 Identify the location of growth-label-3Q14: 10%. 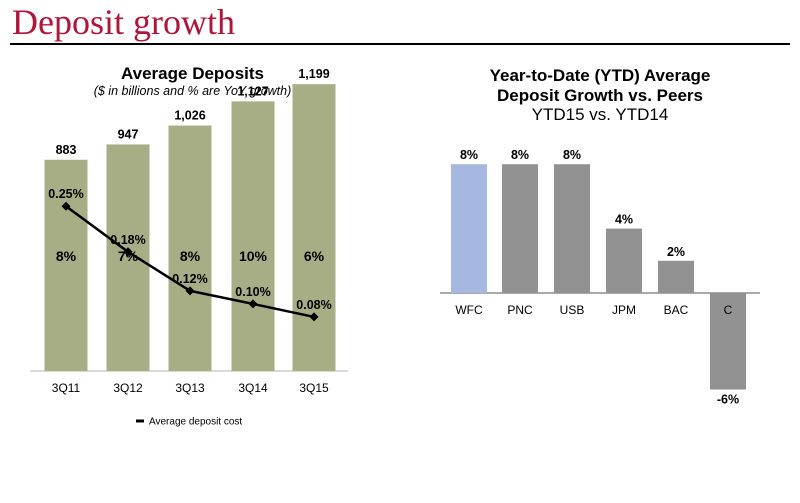
(253, 256).